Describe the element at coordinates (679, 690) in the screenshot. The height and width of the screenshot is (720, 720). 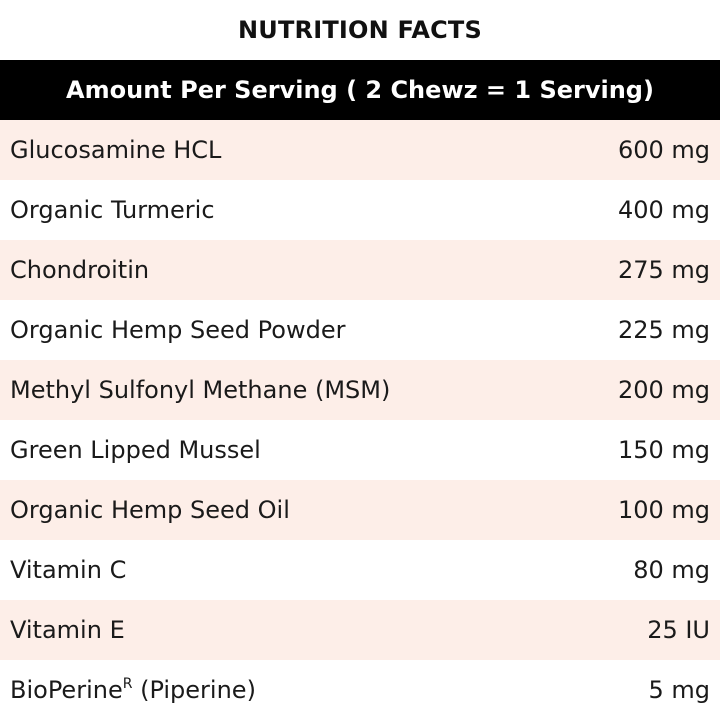
I see `nutrient-amount: 5 mg` at that location.